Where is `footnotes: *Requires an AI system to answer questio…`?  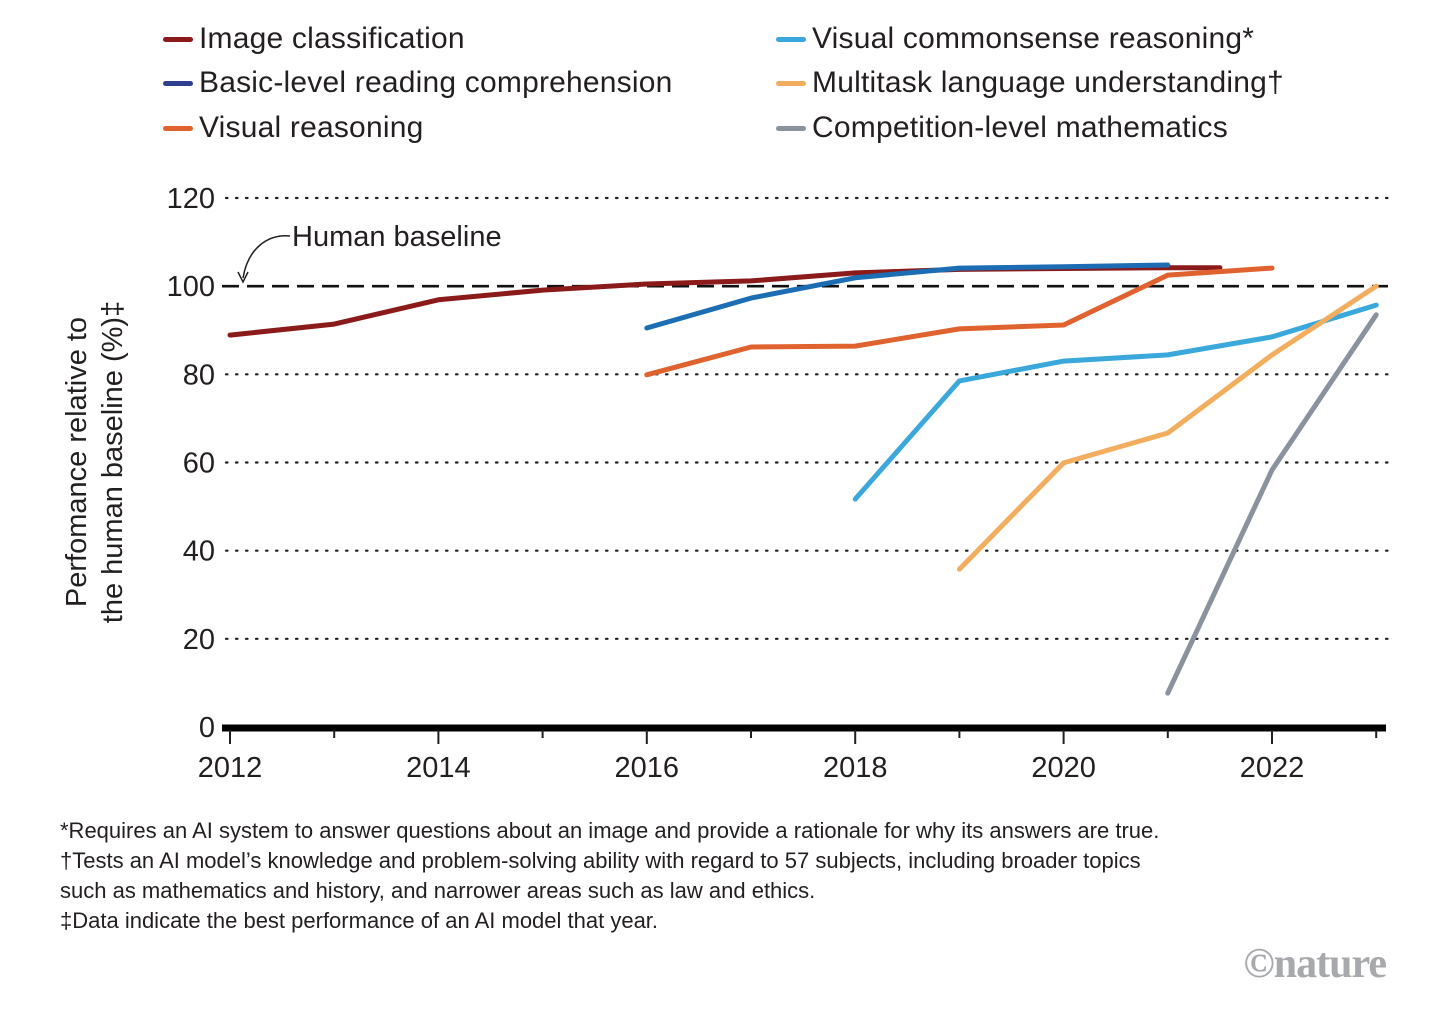 footnotes: *Requires an AI system to answer questio… is located at coordinates (730, 876).